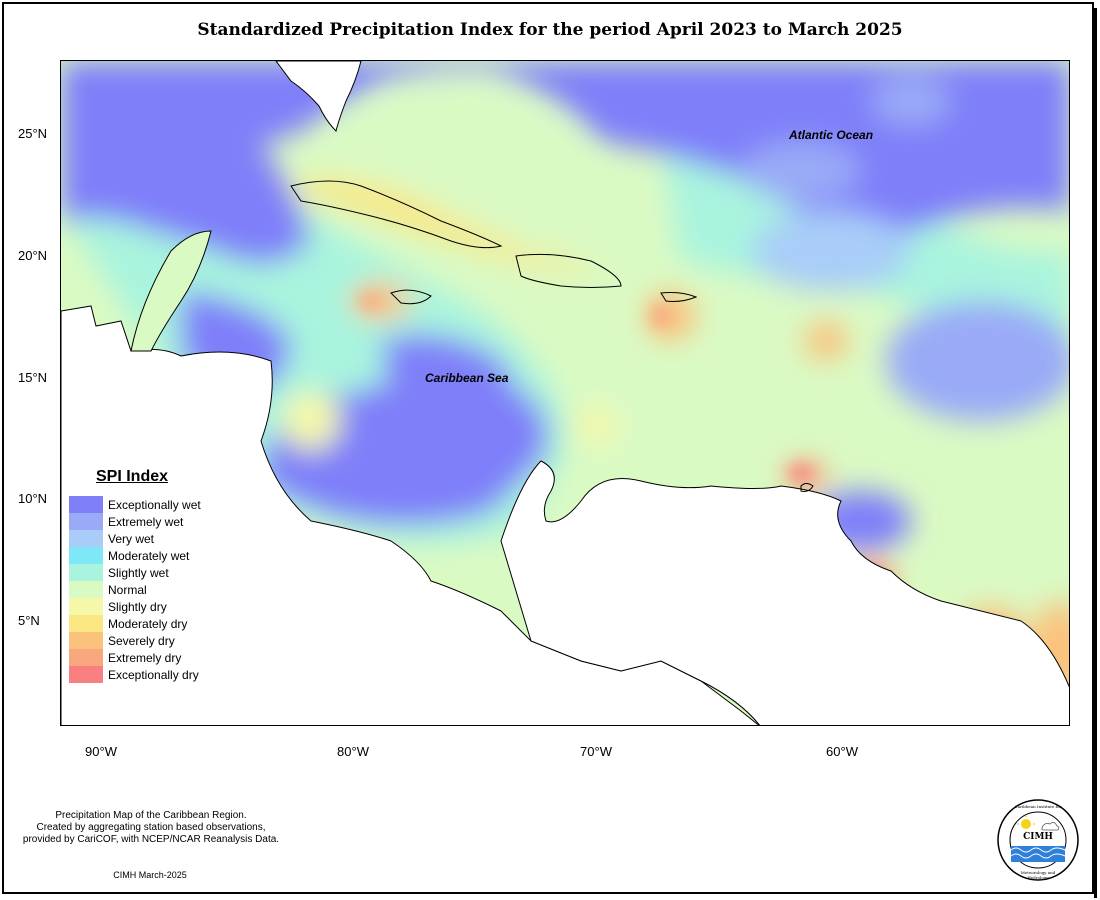 The image size is (1100, 900). Describe the element at coordinates (318, 96) in the screenshot. I see `florida-land` at that location.